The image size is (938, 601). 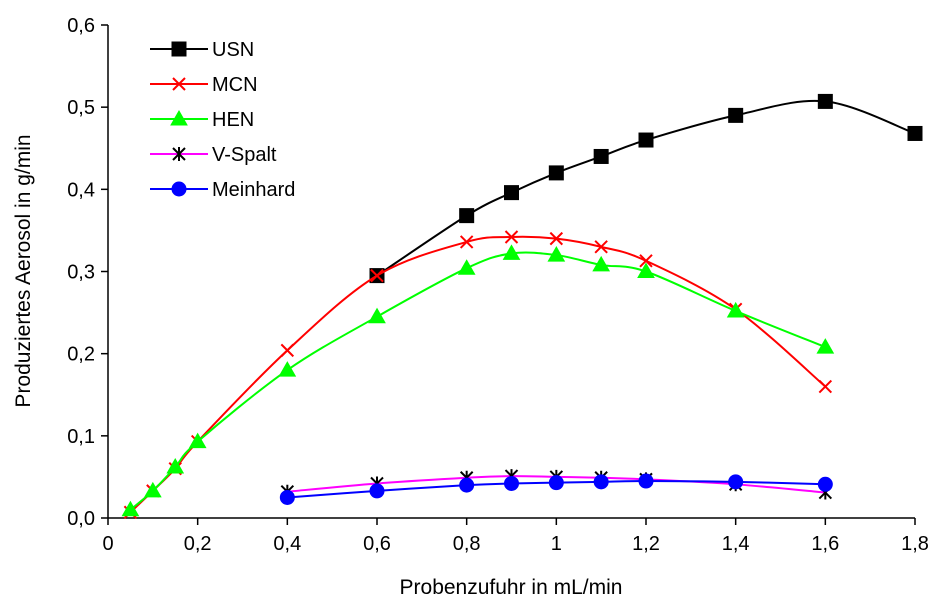 What do you see at coordinates (202, 120) in the screenshot?
I see `legend-entry-hen: HEN` at bounding box center [202, 120].